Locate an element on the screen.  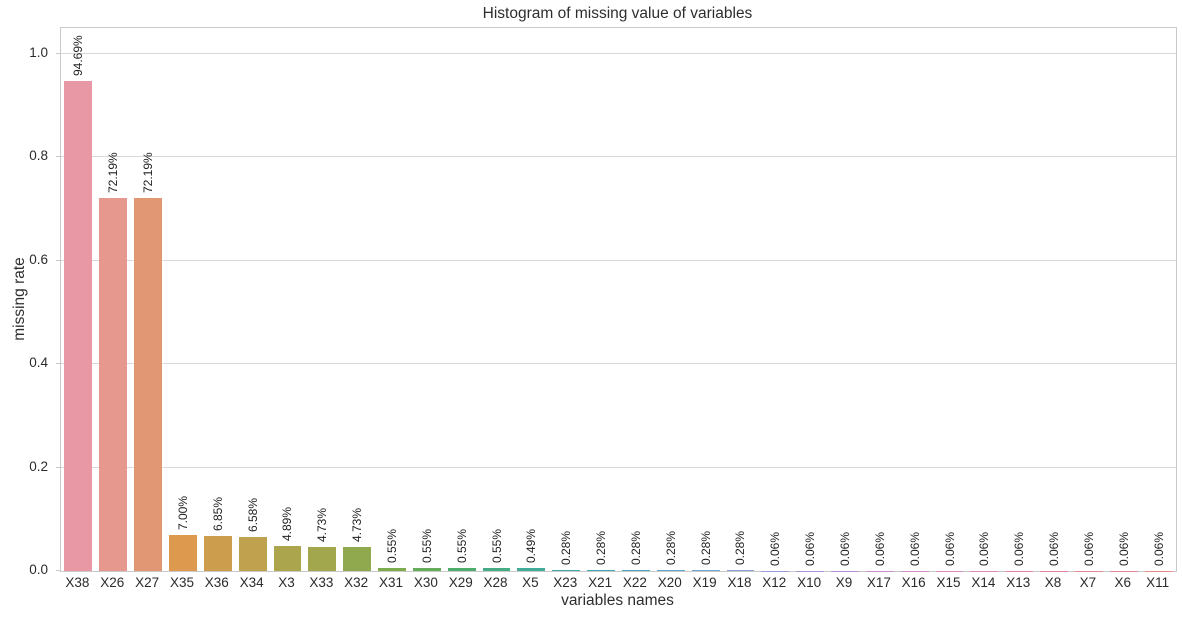
x-tick-label: X7 is located at coordinates (1088, 582).